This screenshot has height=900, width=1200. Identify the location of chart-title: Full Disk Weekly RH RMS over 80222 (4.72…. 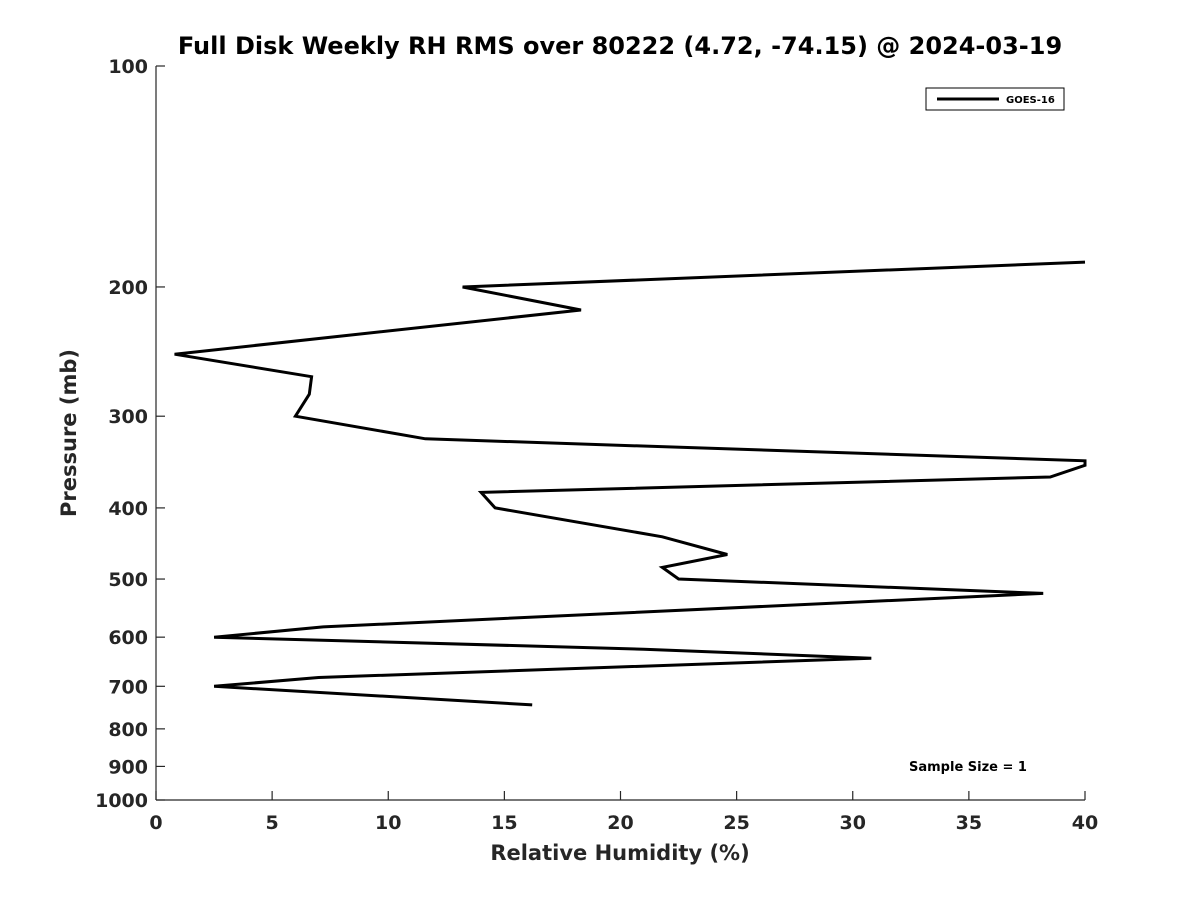
(620, 46).